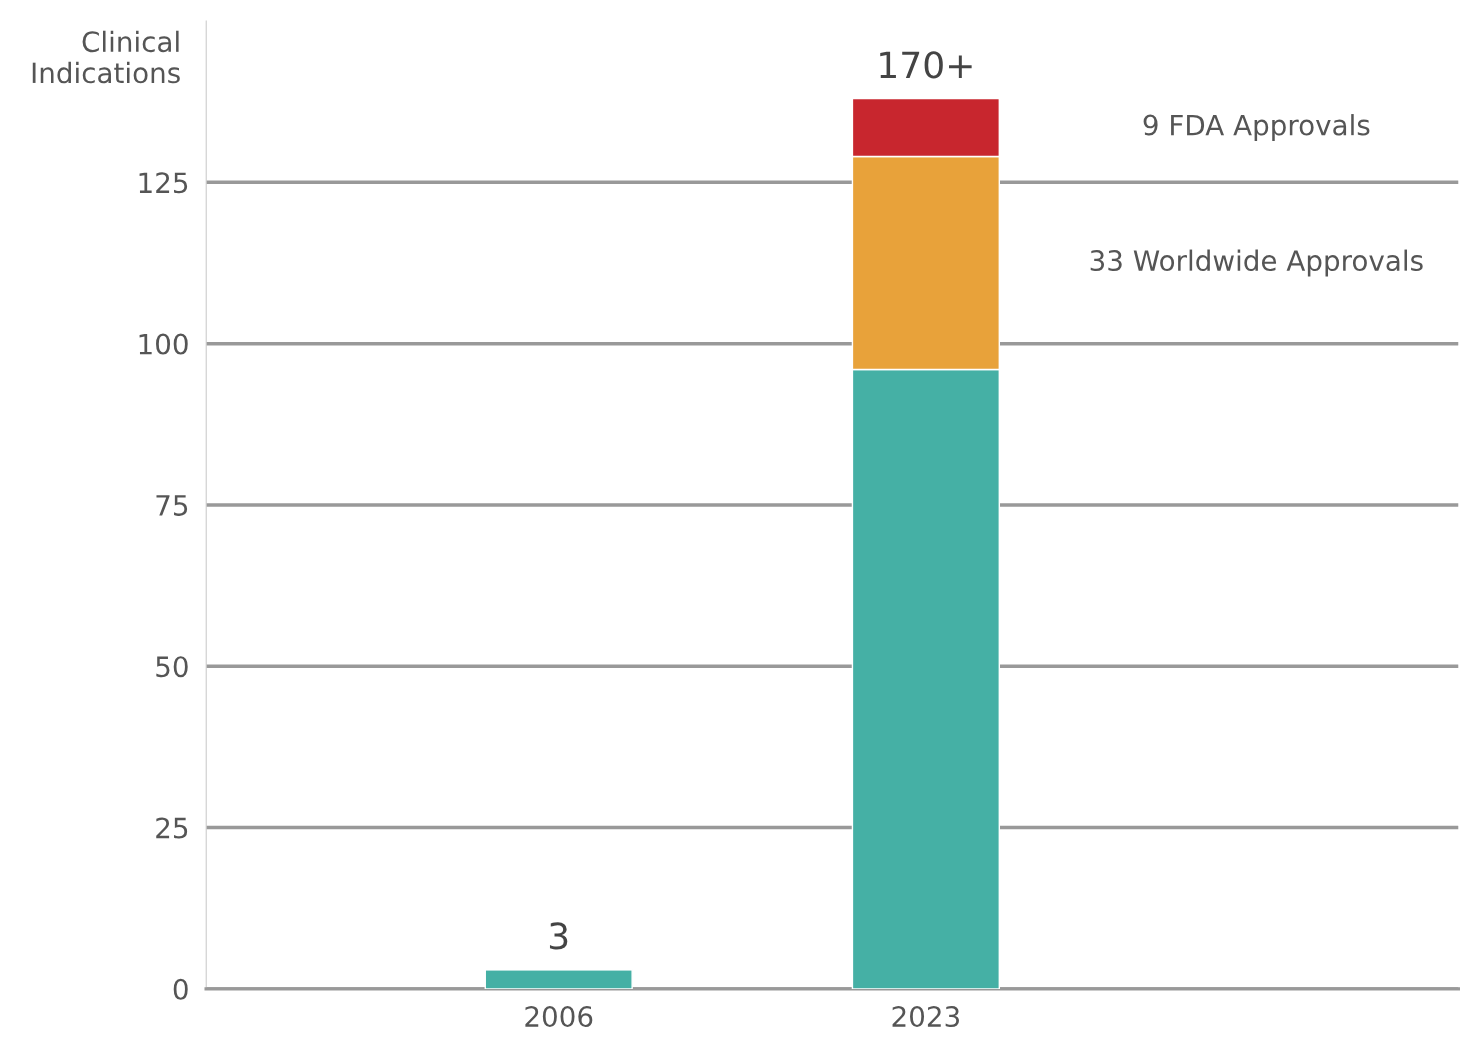 This screenshot has height=1052, width=1473. Describe the element at coordinates (180, 989) in the screenshot. I see `y-tick-label: 0` at that location.